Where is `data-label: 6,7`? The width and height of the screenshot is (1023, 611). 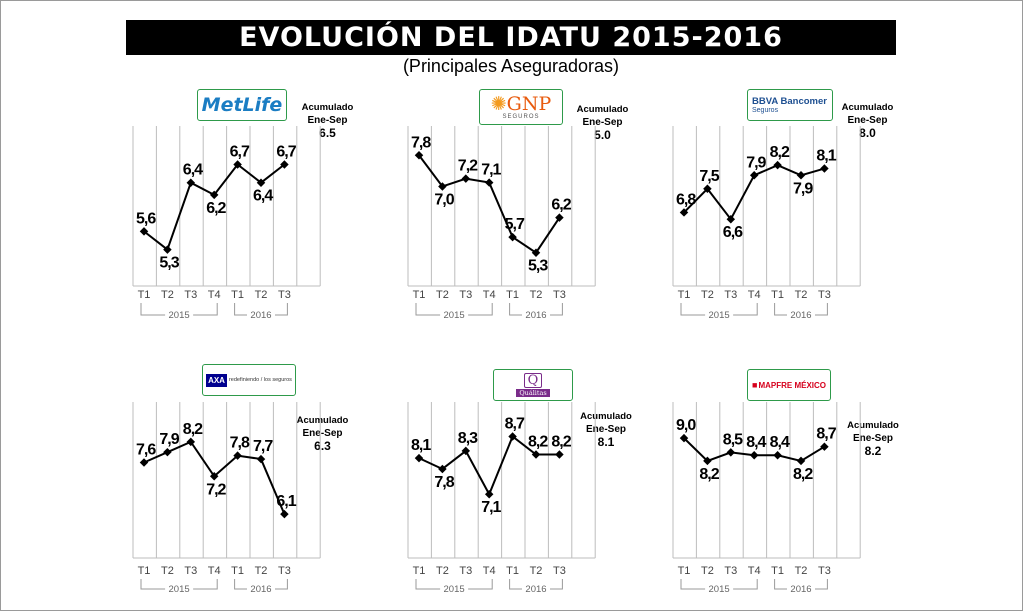 data-label: 6,7 is located at coordinates (240, 151).